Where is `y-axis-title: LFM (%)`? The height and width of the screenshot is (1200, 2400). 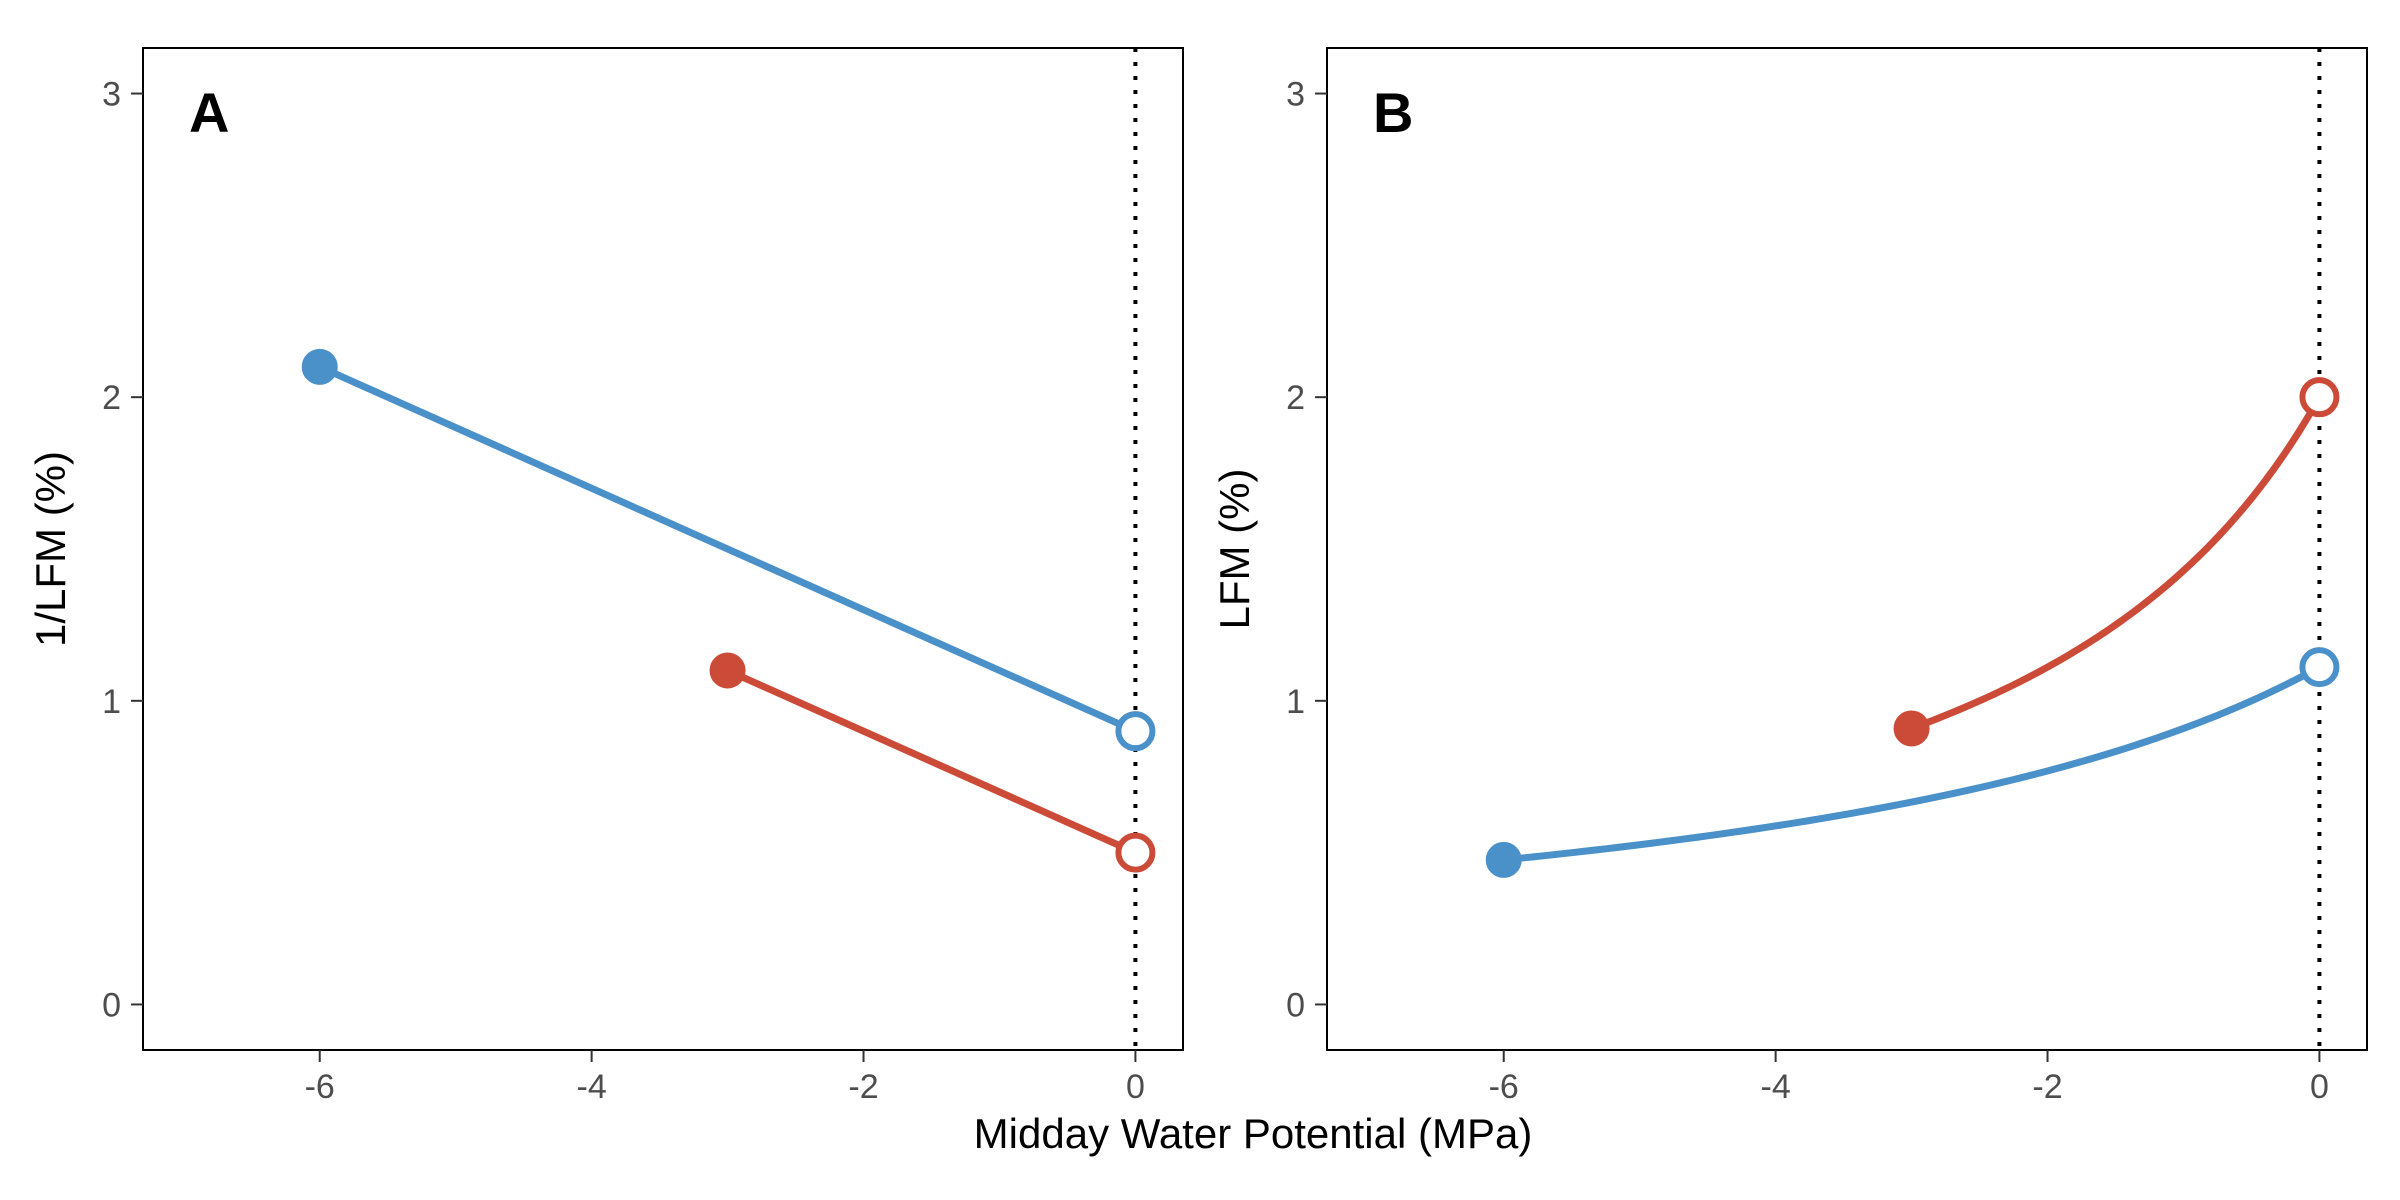 y-axis-title: LFM (%) is located at coordinates (1234, 549).